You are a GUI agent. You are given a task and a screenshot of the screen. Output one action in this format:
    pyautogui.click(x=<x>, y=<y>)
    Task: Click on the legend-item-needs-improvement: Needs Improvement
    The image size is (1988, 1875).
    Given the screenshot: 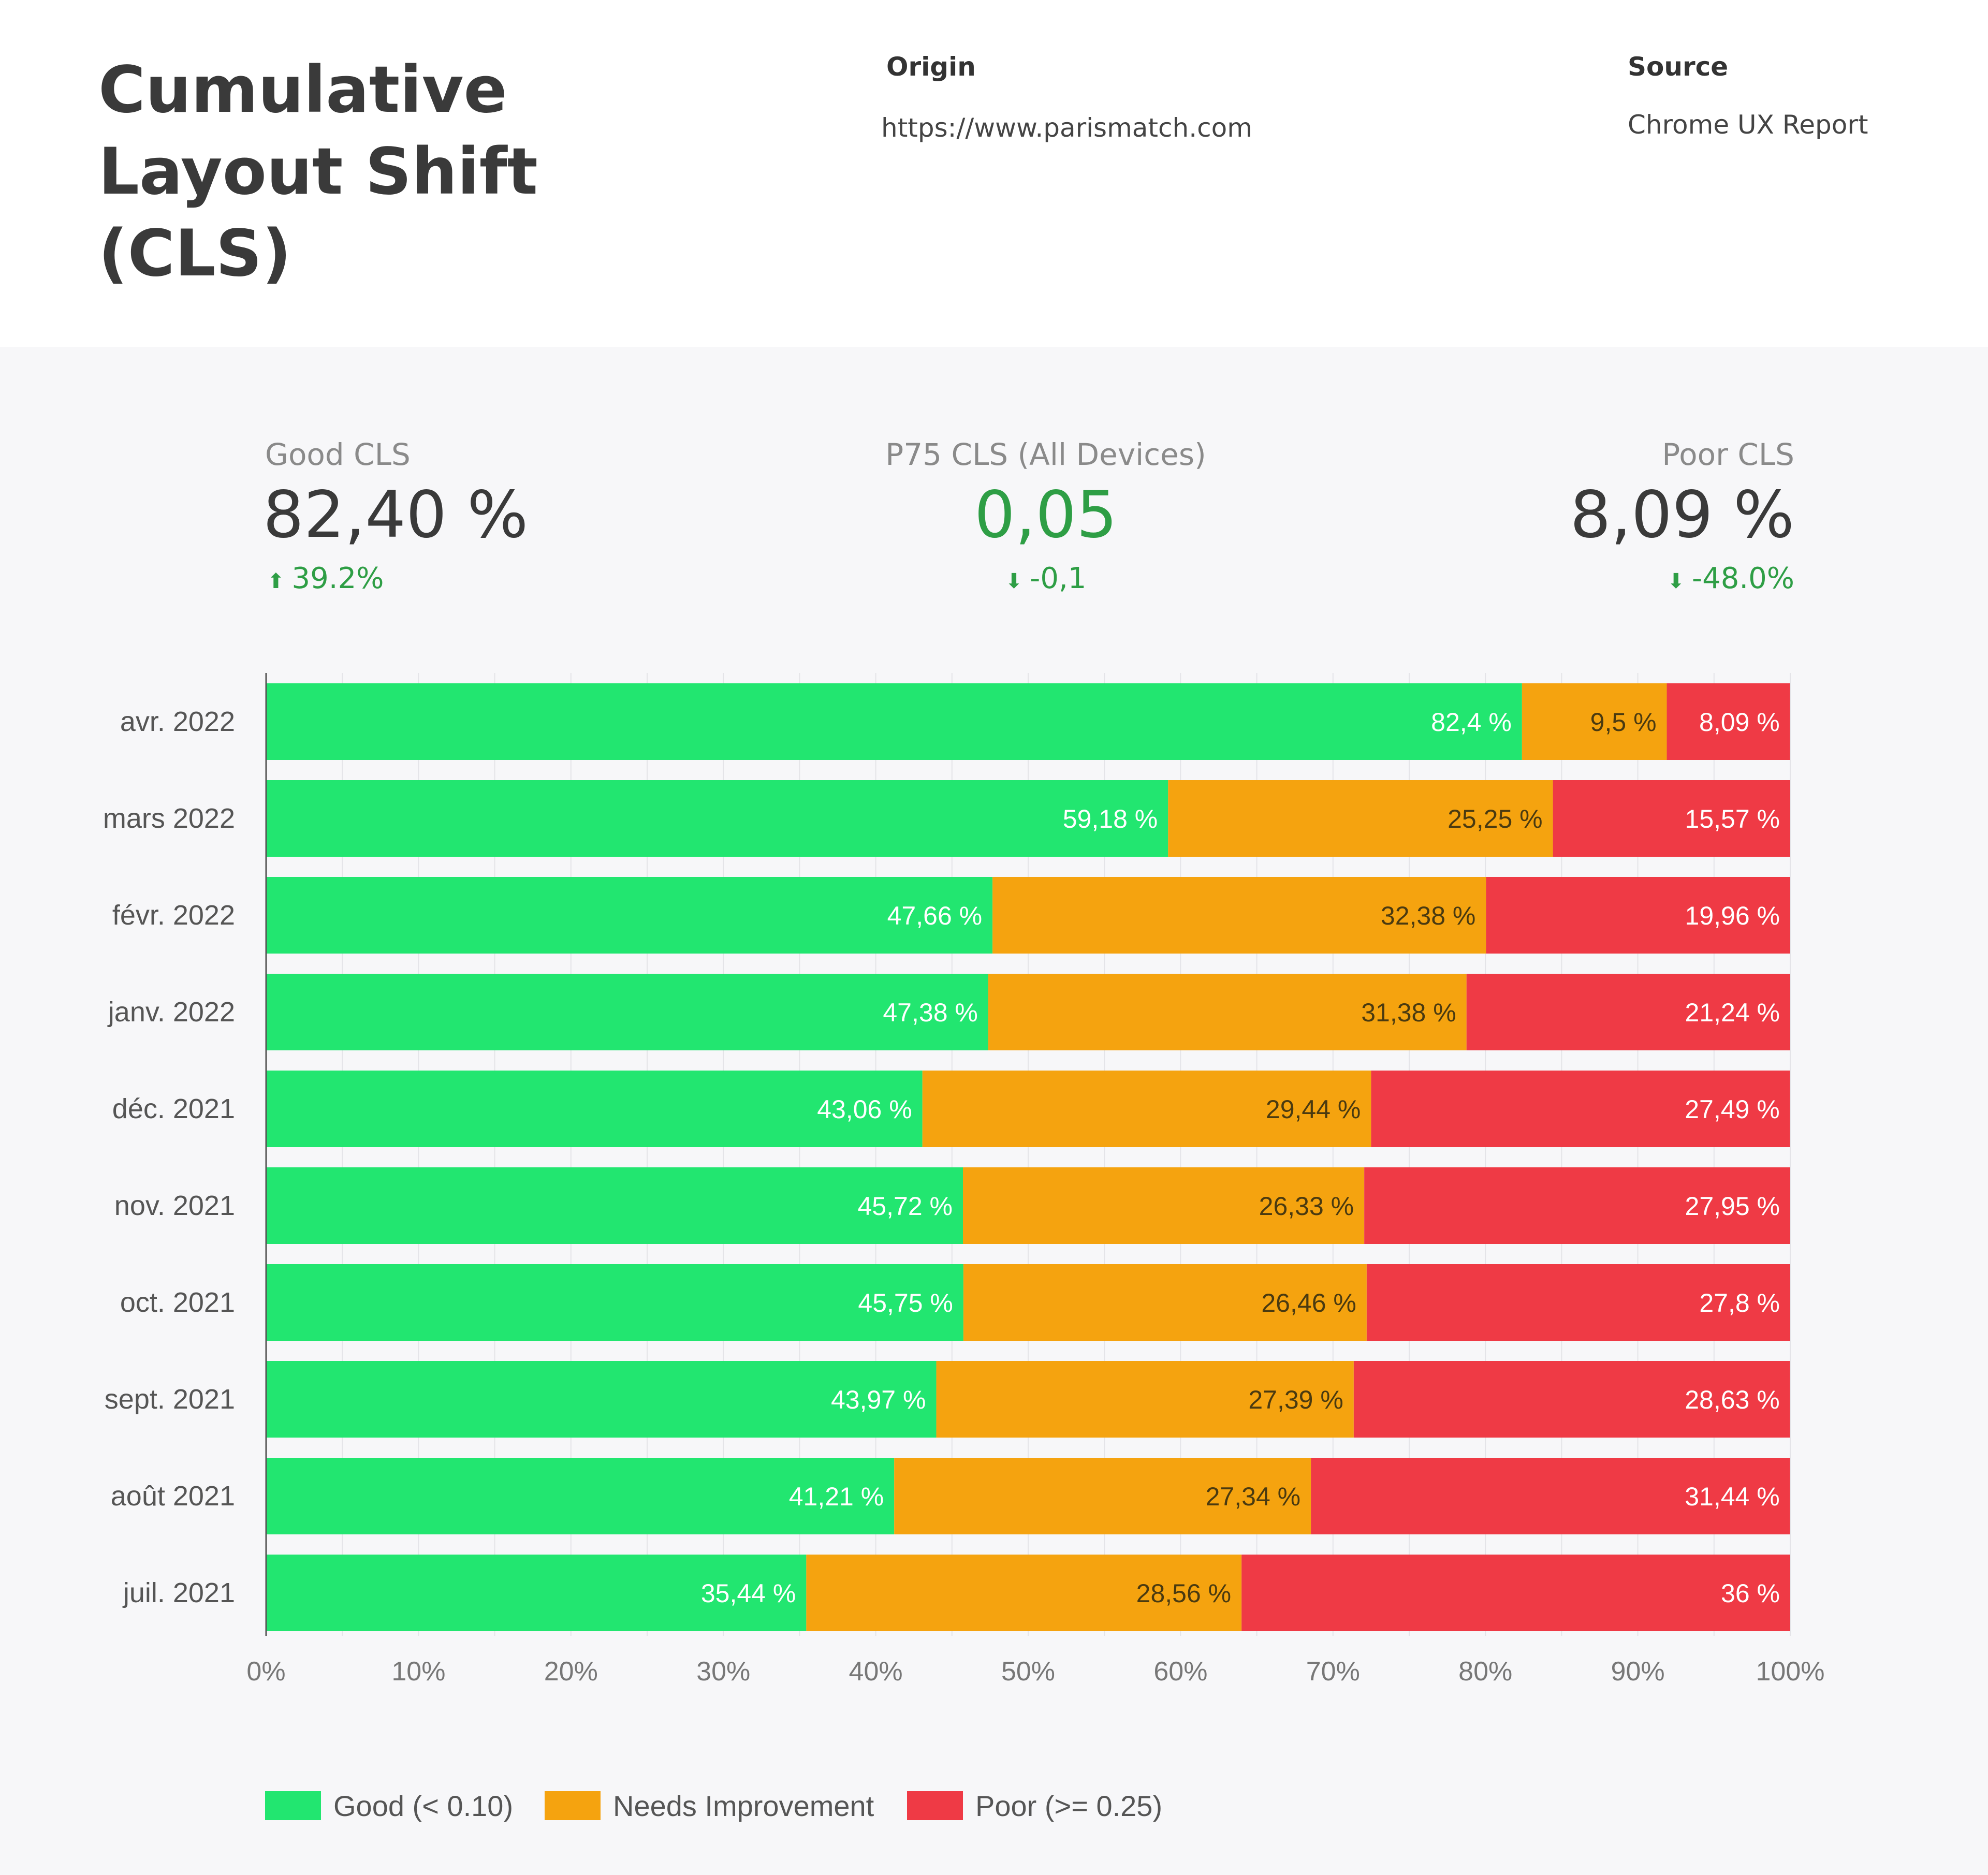 What is the action you would take?
    pyautogui.click(x=709, y=1806)
    